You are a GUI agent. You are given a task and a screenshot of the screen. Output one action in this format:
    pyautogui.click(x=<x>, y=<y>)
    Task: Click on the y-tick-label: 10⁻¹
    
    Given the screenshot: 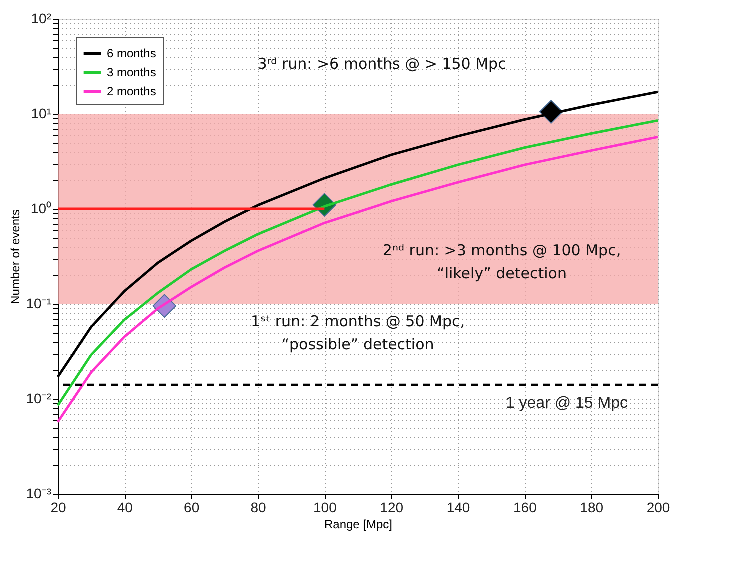 What is the action you would take?
    pyautogui.click(x=39, y=304)
    